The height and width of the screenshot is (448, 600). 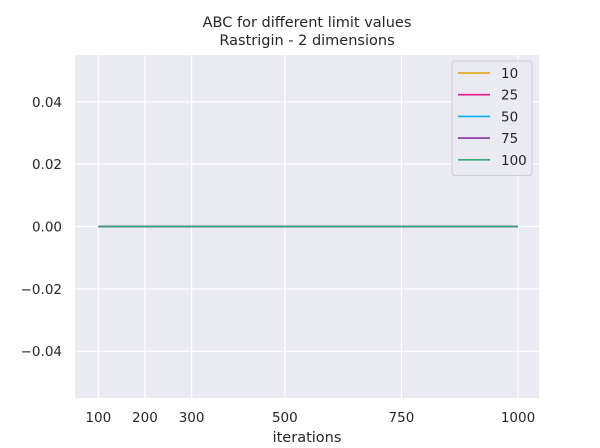 What do you see at coordinates (306, 41) in the screenshot?
I see `chart-subtitle: Rastrigin - 2 dimensions` at bounding box center [306, 41].